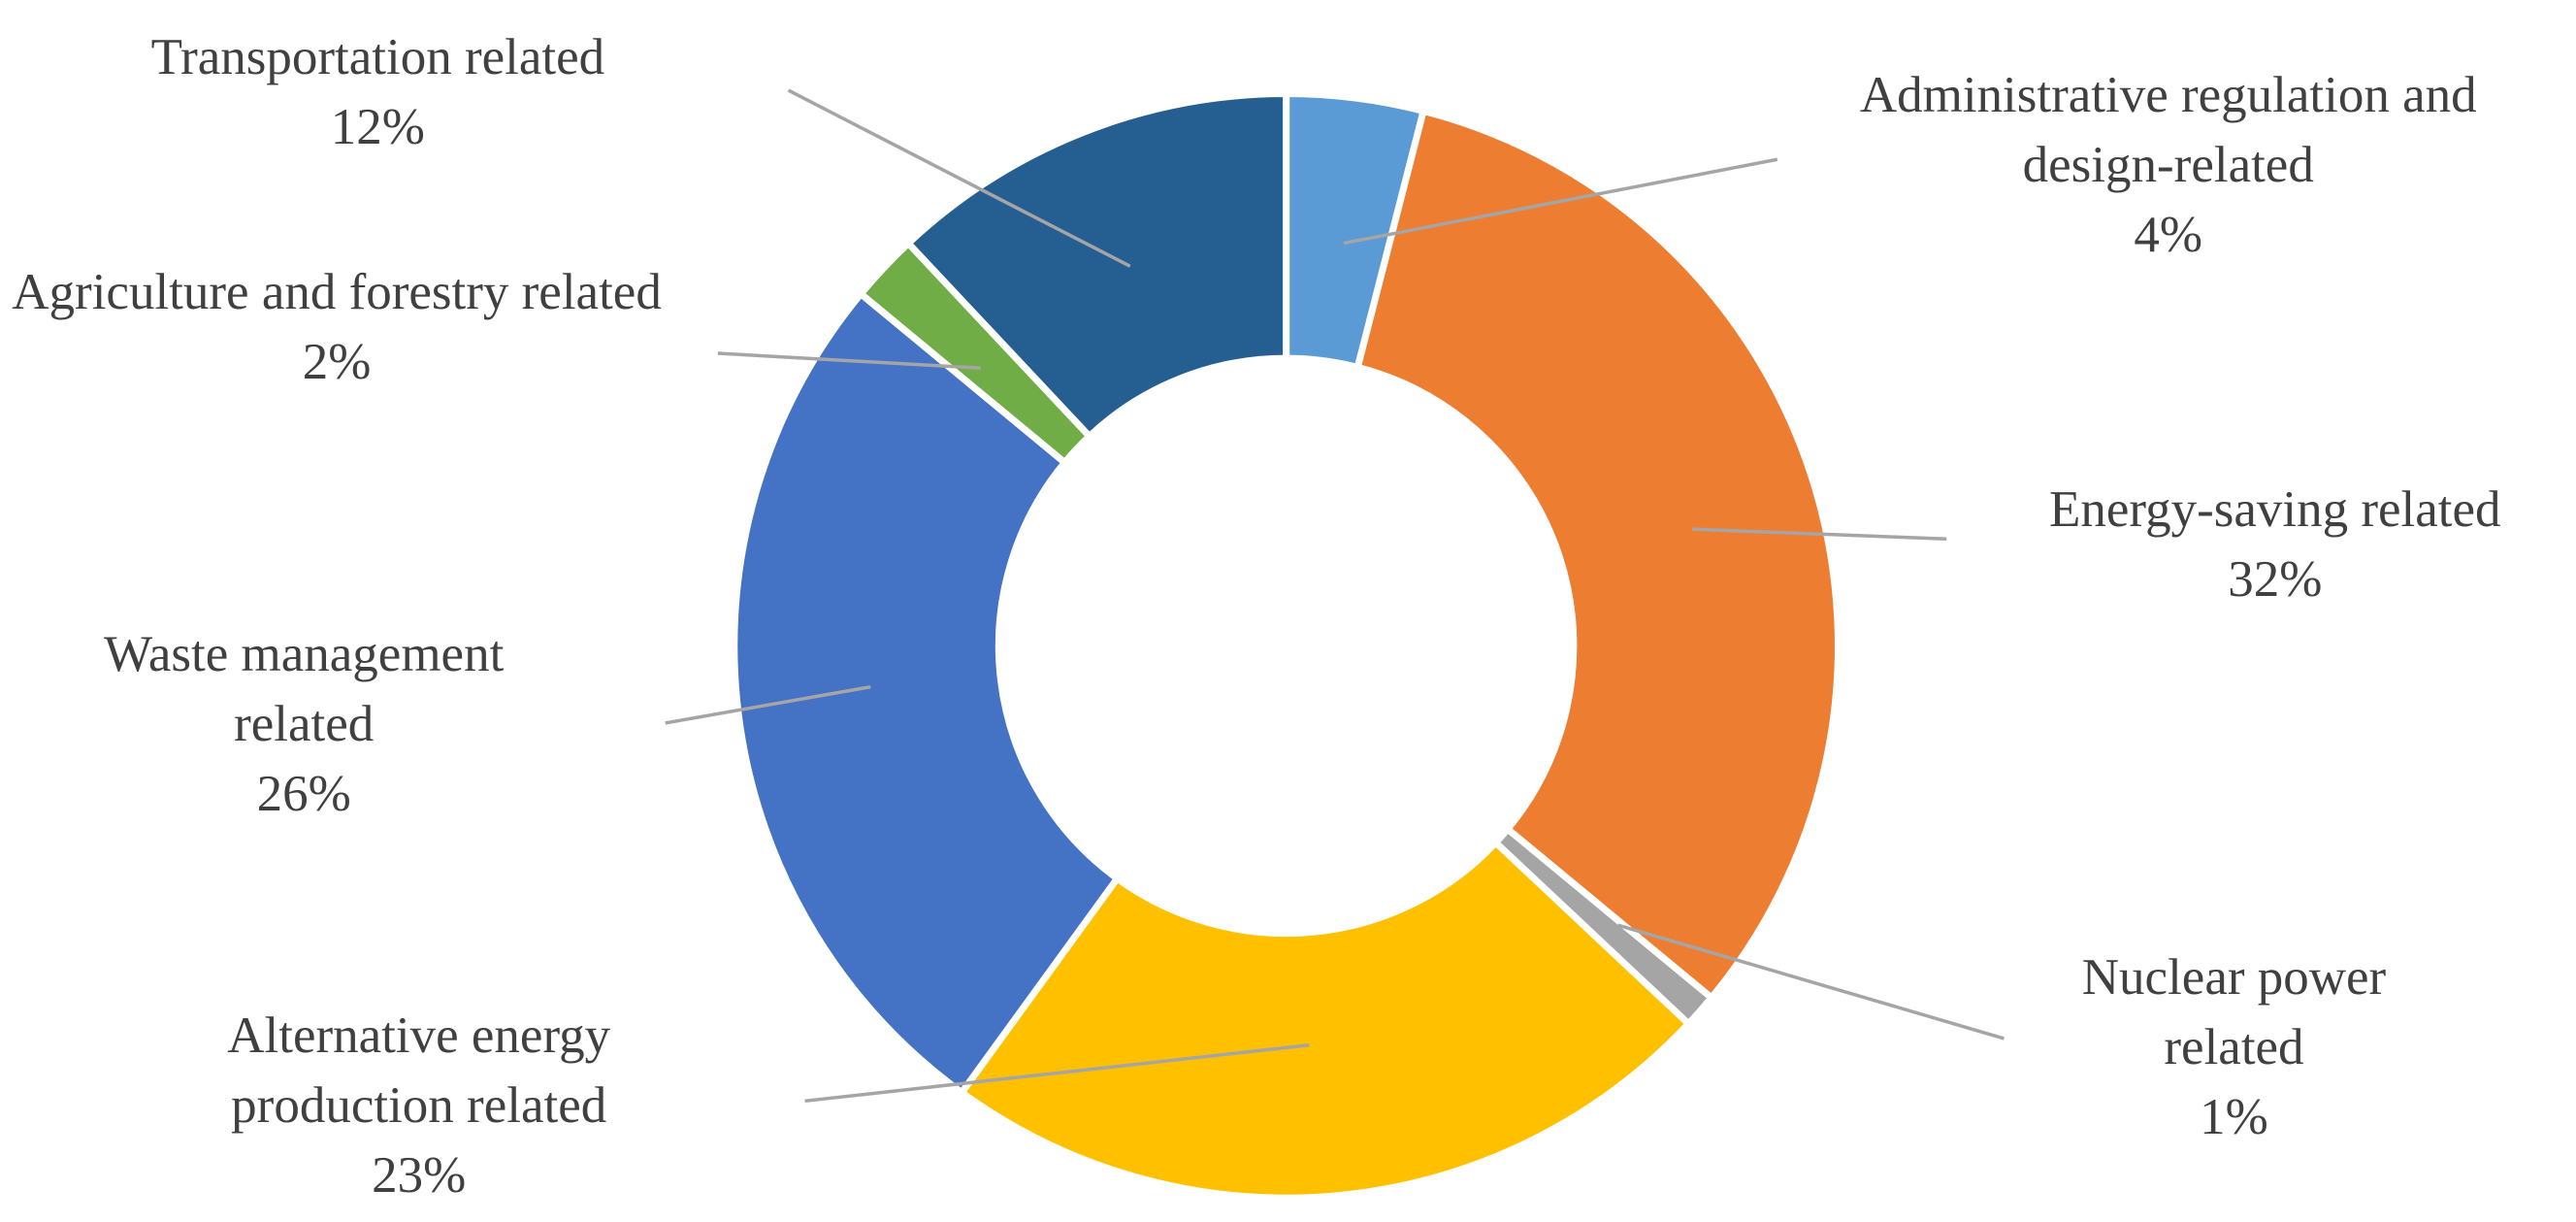  Describe the element at coordinates (377, 57) in the screenshot. I see `category-label: Transportation related` at that location.